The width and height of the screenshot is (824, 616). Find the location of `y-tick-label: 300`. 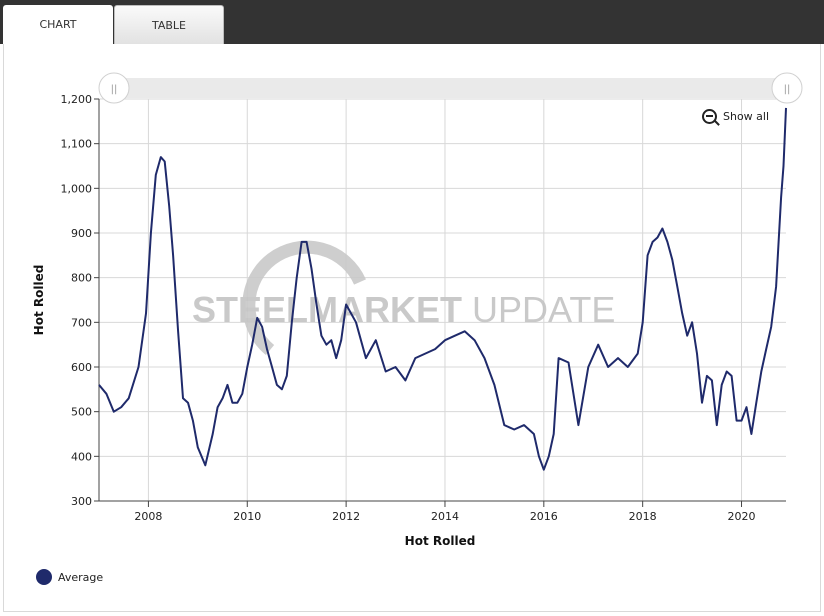

y-tick-label: 300 is located at coordinates (81, 501).